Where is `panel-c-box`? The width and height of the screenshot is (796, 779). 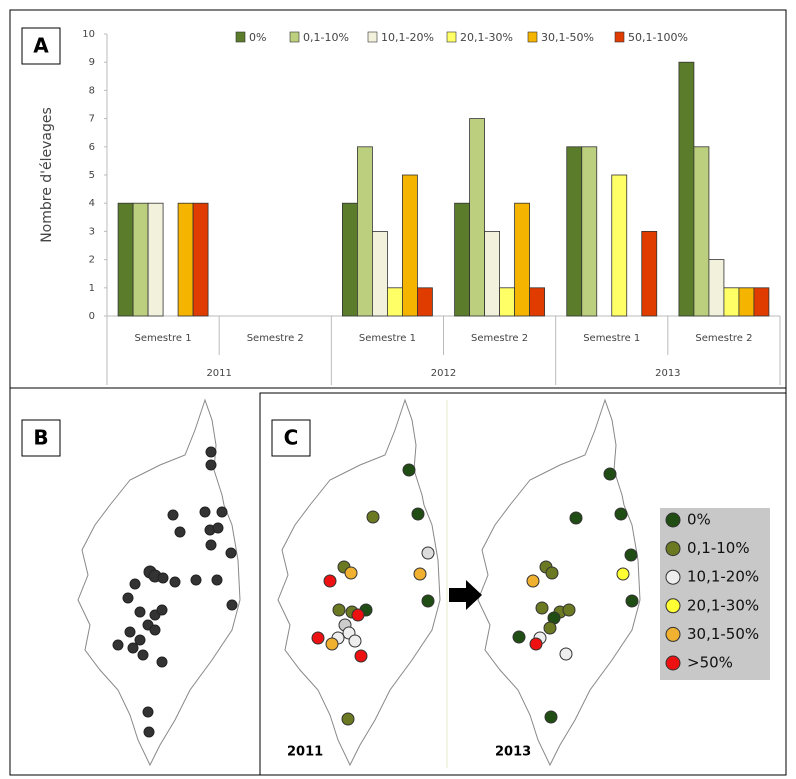 panel-c-box is located at coordinates (291, 438).